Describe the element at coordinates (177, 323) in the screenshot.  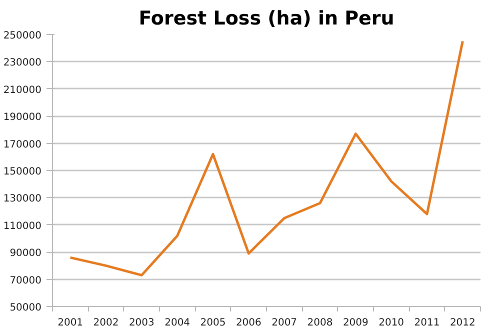
I see `x-tick-label: 2004` at that location.